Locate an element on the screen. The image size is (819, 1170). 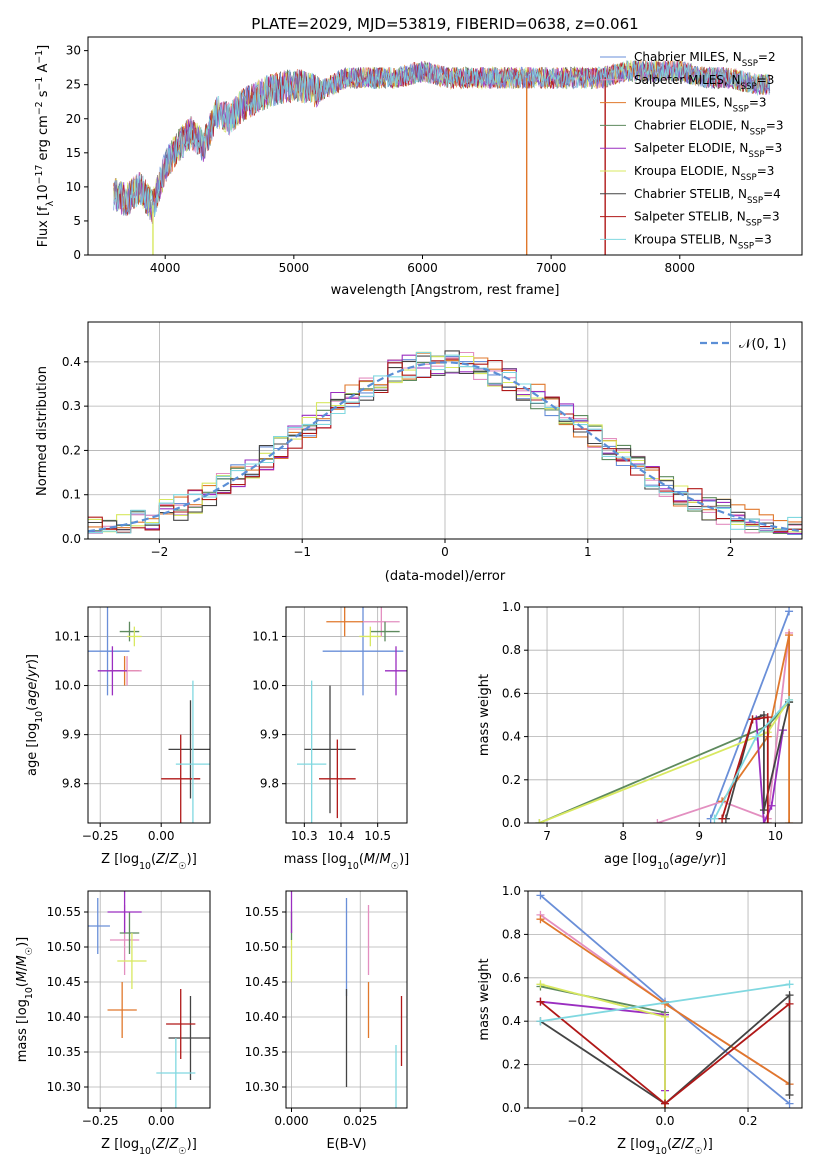
histogram-kroupa-stelib is located at coordinates (445, 443).